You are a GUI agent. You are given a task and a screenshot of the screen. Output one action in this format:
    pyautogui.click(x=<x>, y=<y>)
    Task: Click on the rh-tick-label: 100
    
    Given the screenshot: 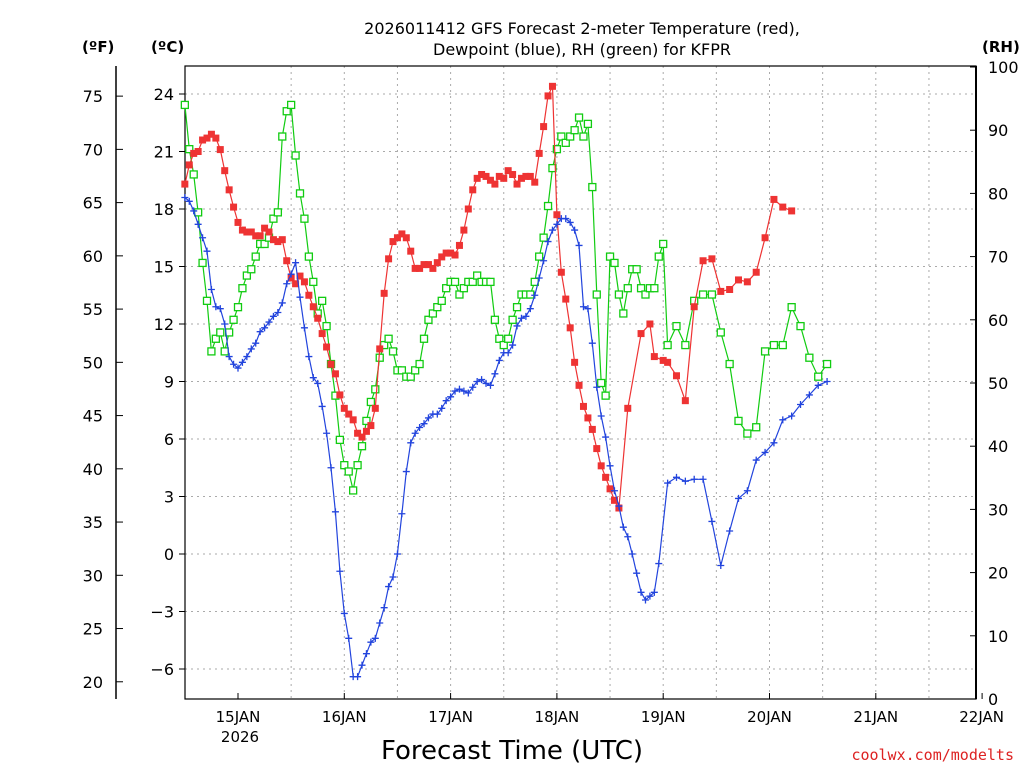 What is the action you would take?
    pyautogui.click(x=1003, y=67)
    